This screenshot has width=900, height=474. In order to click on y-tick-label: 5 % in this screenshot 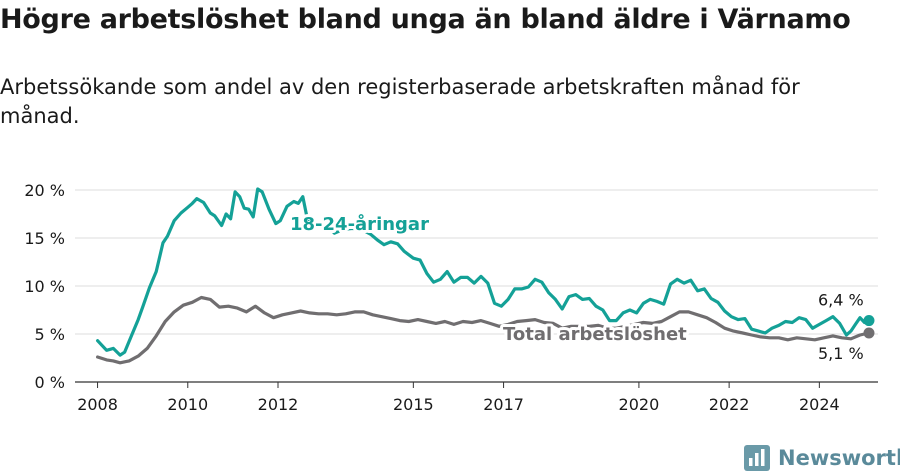, I will do `click(50, 334)`.